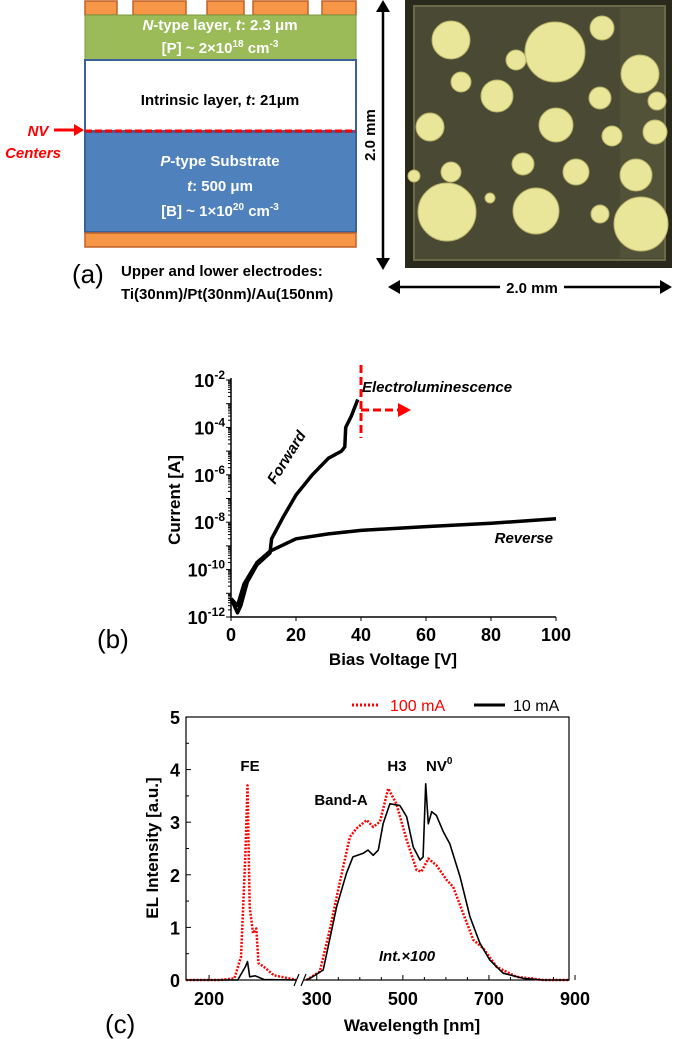  Describe the element at coordinates (175, 718) in the screenshot. I see `y-tick-label: 5` at that location.